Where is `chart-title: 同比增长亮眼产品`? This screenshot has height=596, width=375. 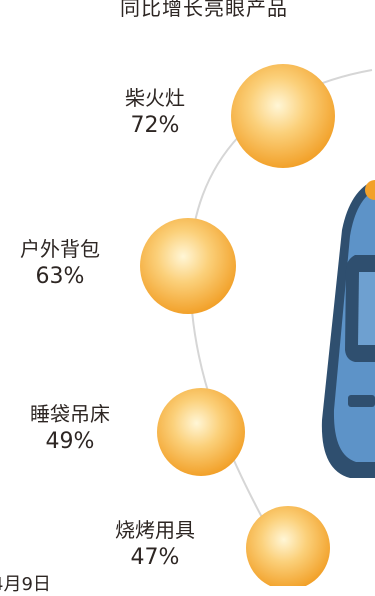 chart-title: 同比增长亮眼产品 is located at coordinates (204, 10).